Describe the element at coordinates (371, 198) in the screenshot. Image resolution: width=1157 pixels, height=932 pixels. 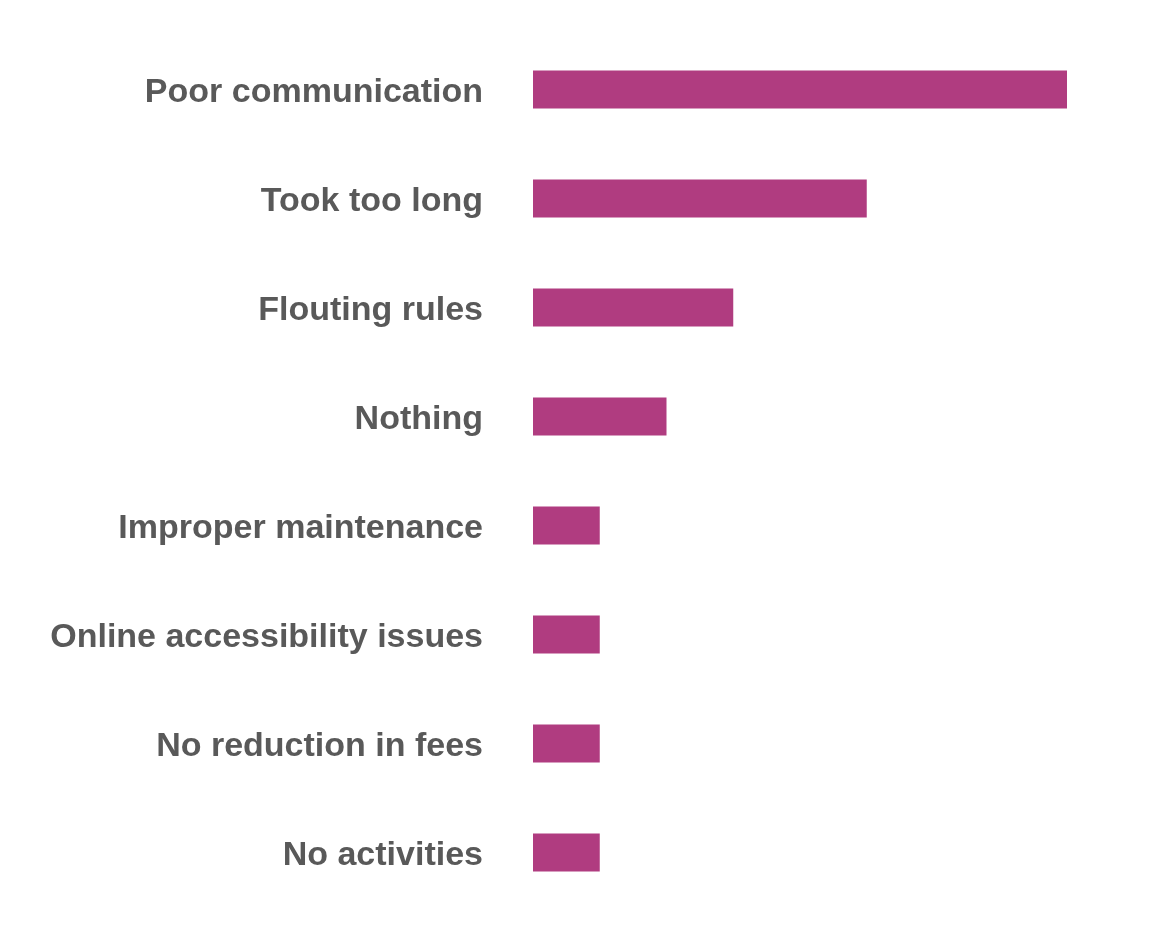
I see `y-tick-label: Took too long` at that location.